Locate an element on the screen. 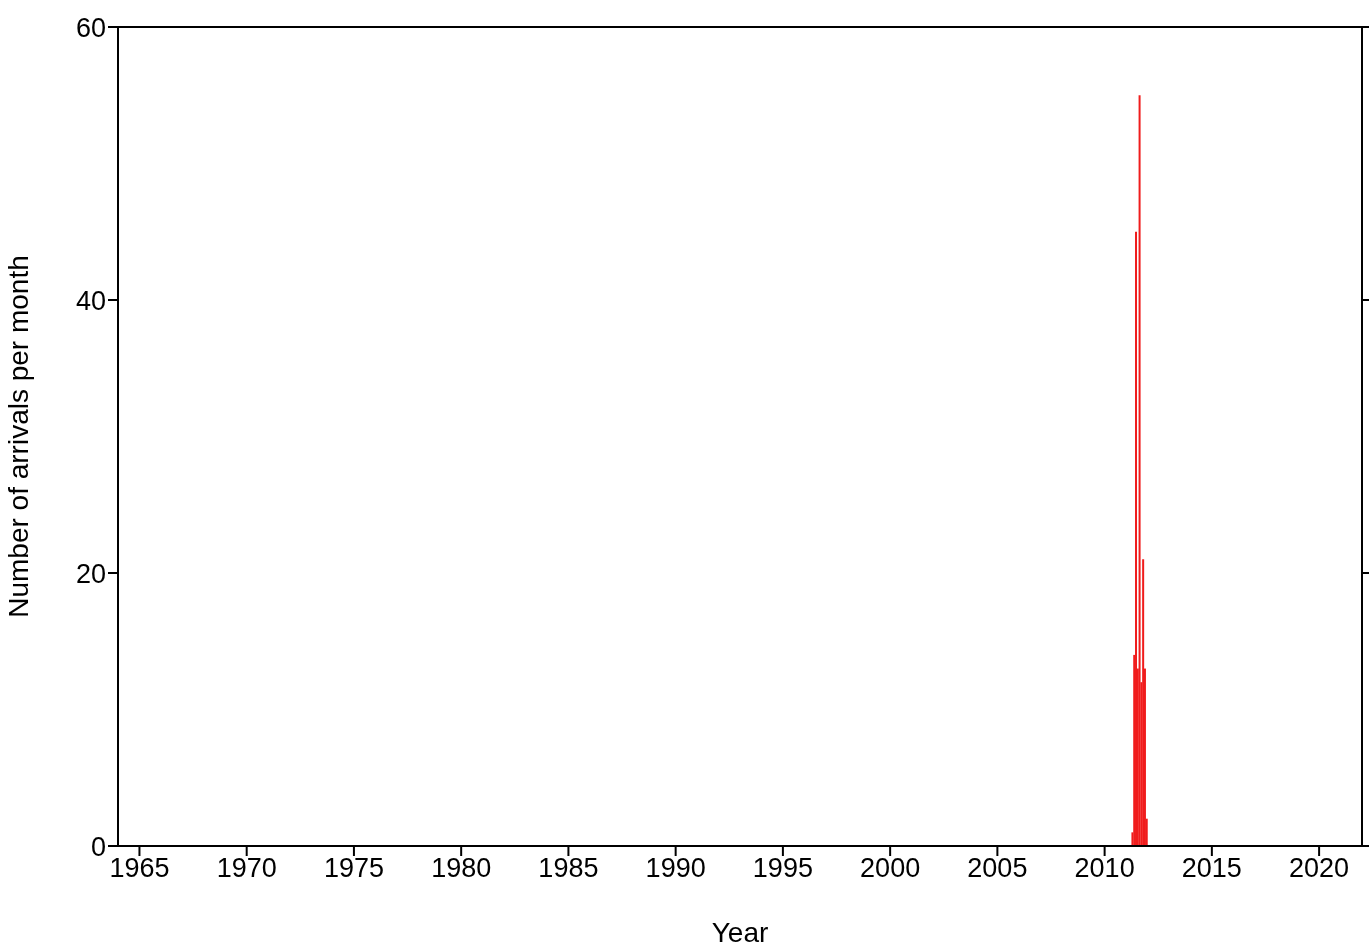  x-tick-label: 2010 is located at coordinates (1104, 868).